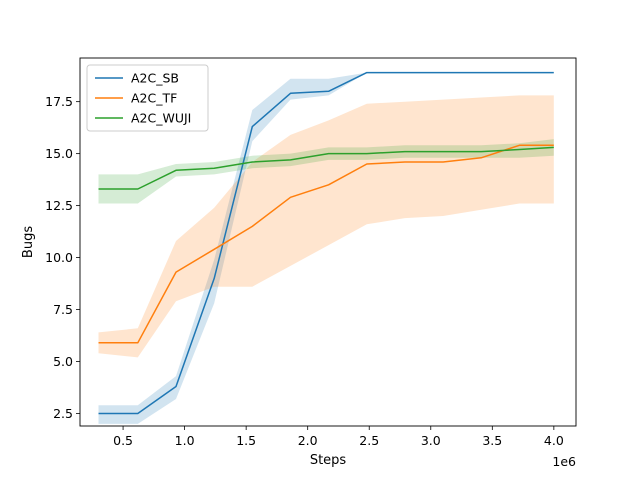 This screenshot has width=640, height=480. What do you see at coordinates (328, 460) in the screenshot?
I see `x-axis-label: Steps` at bounding box center [328, 460].